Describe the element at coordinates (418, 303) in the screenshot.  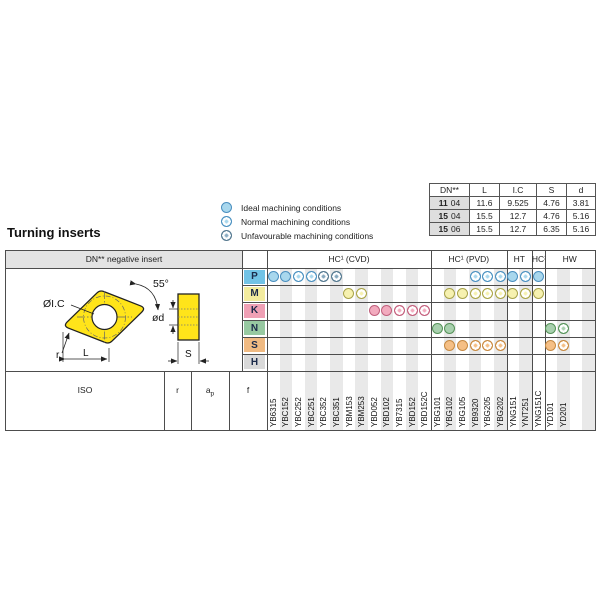
I see `row-divider` at that location.